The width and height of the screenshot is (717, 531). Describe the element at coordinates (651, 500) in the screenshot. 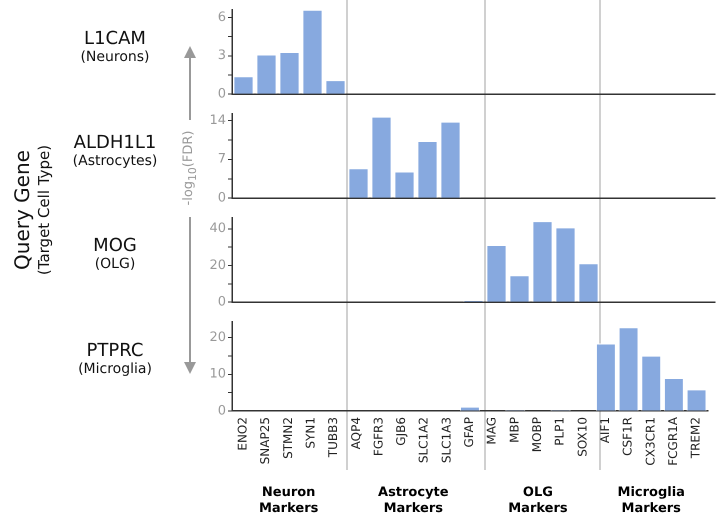

I see `text: Microglia Markers` at that location.